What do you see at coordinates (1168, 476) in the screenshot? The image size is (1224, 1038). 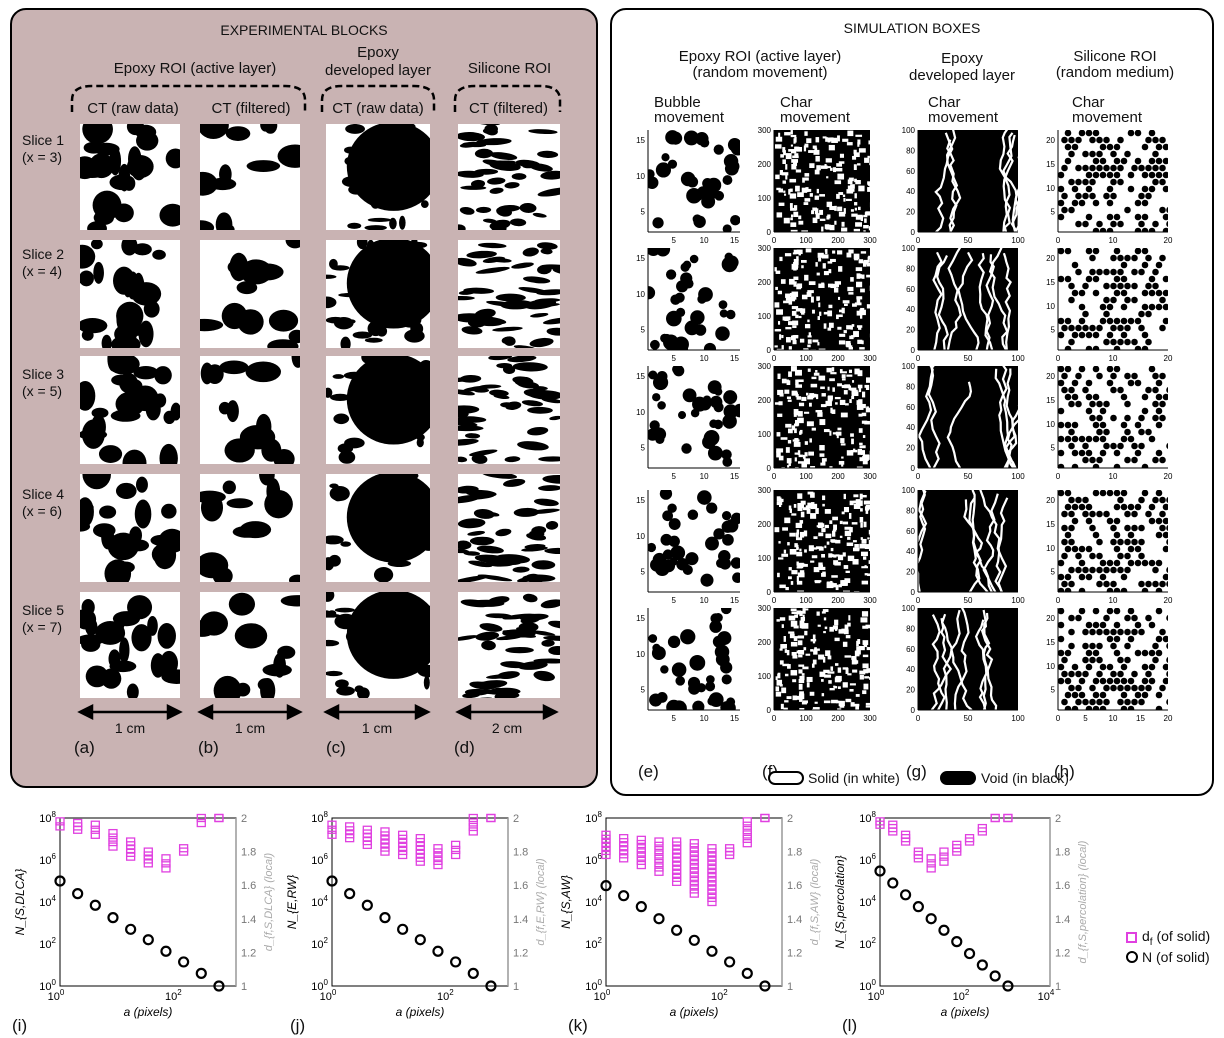 I see `sim-x-tick: 20` at bounding box center [1168, 476].